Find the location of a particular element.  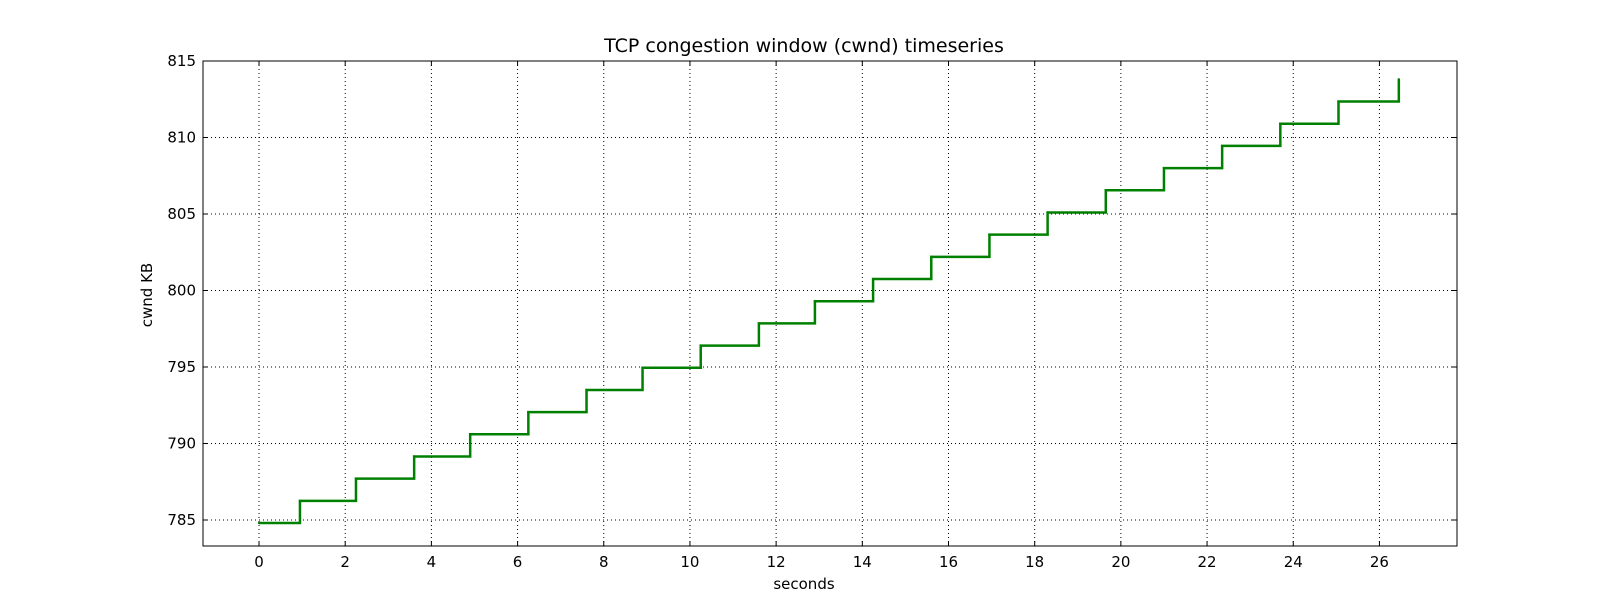

y-tick-label: 815 is located at coordinates (181, 61).